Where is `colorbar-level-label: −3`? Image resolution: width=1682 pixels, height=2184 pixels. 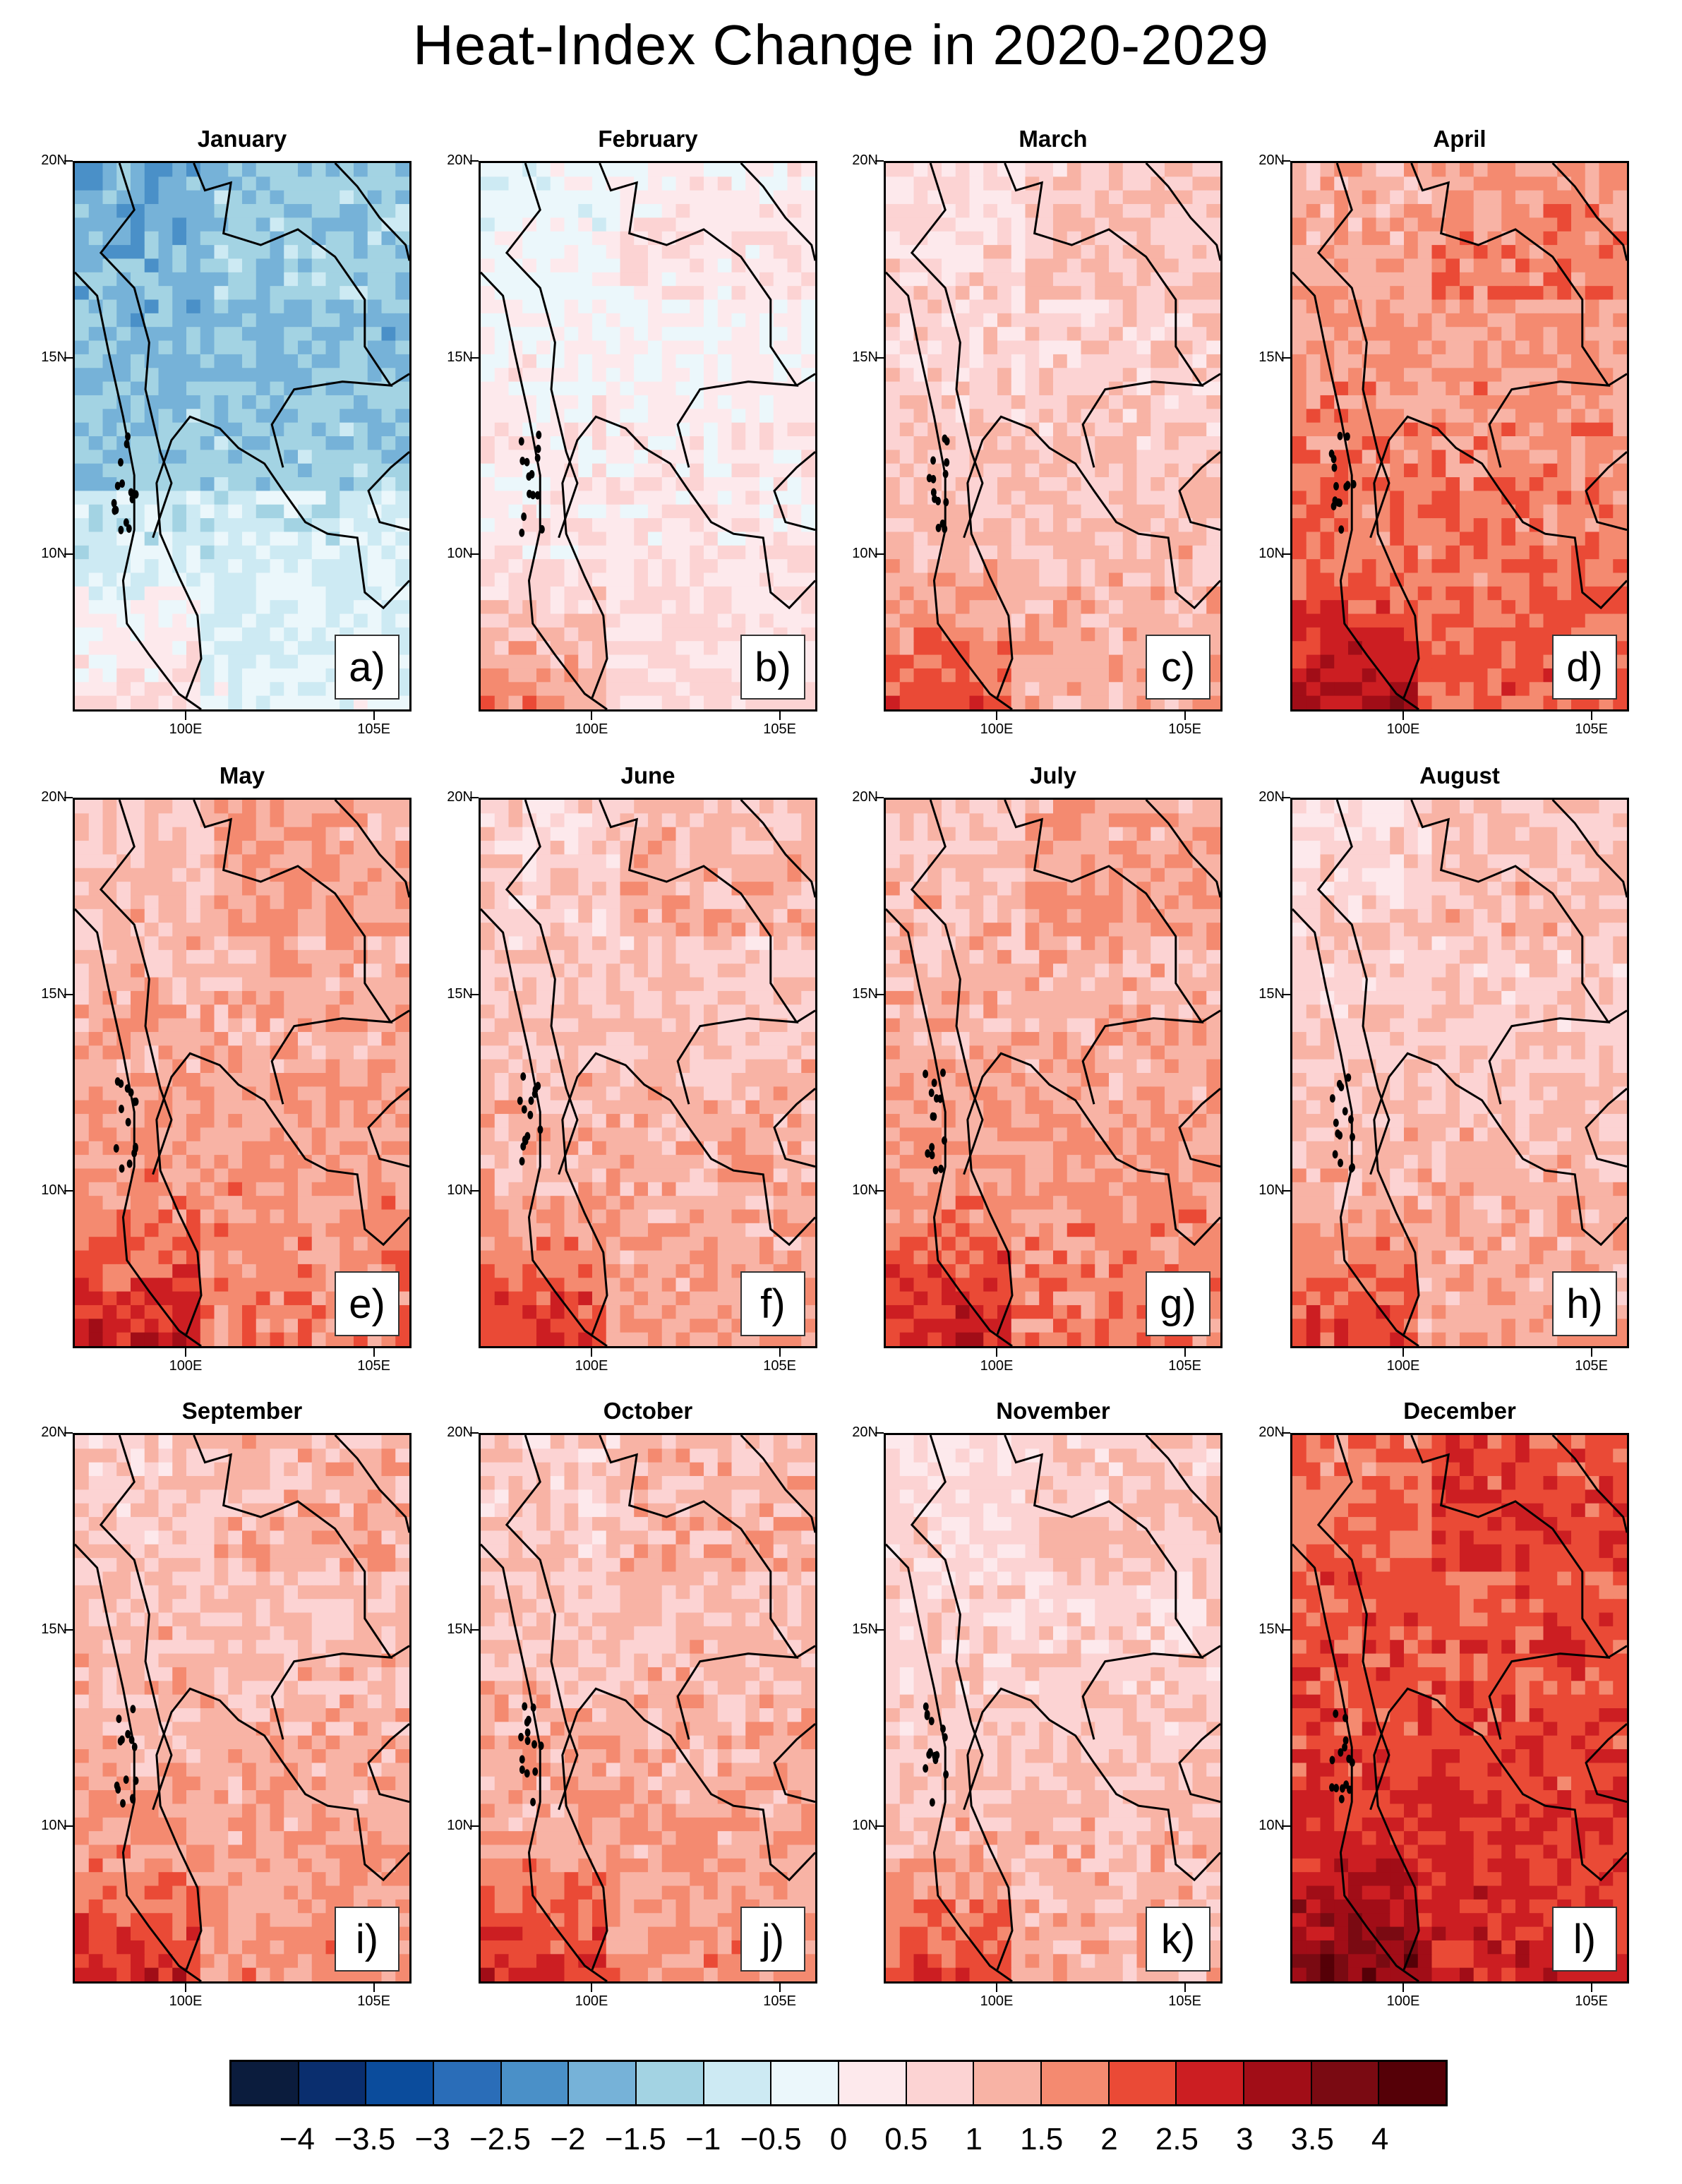
colorbar-level-label: −3 is located at coordinates (432, 2139).